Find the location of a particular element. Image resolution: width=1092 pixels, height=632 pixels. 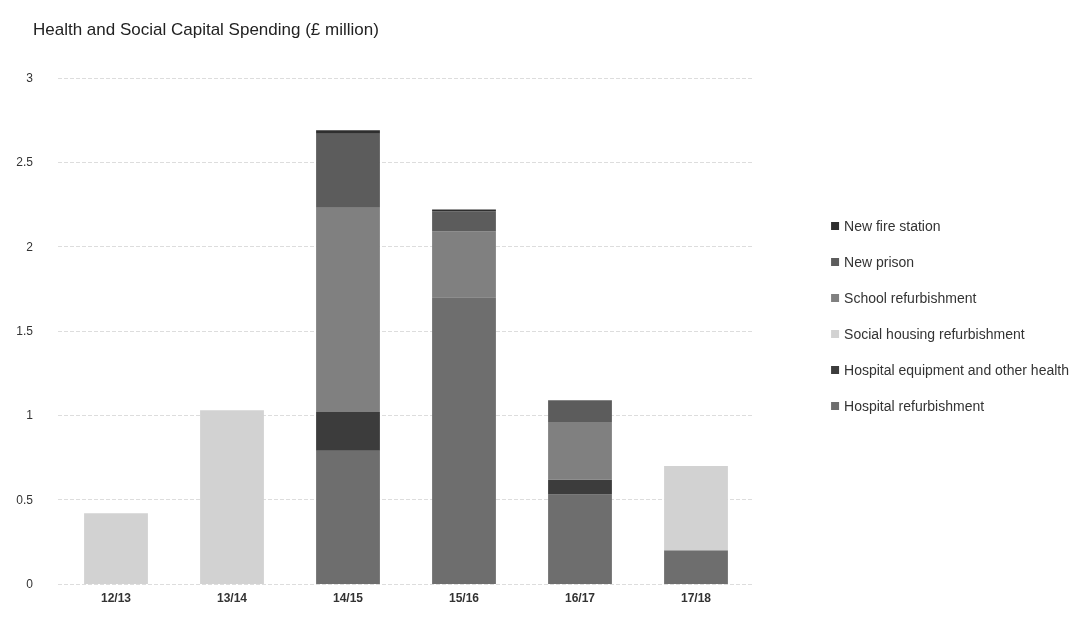

legend-label: New fire station is located at coordinates (892, 226).